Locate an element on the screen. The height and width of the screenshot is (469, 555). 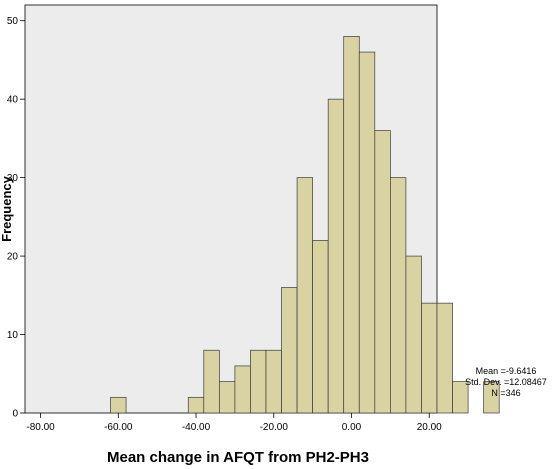
y-tick-label: 30 is located at coordinates (13, 178).